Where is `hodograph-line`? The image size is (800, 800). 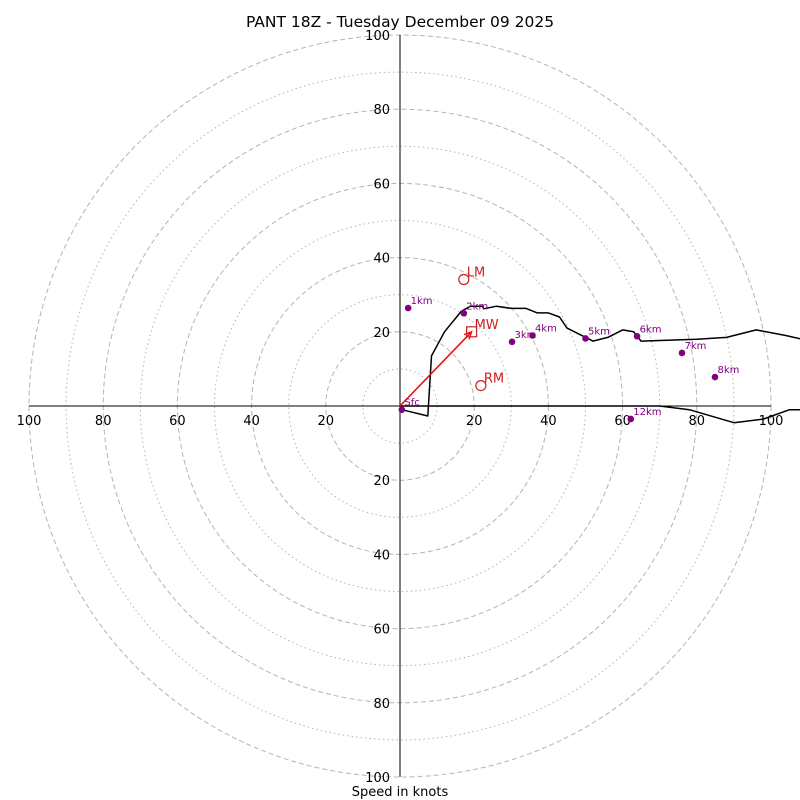
hodograph-line is located at coordinates (600, 364).